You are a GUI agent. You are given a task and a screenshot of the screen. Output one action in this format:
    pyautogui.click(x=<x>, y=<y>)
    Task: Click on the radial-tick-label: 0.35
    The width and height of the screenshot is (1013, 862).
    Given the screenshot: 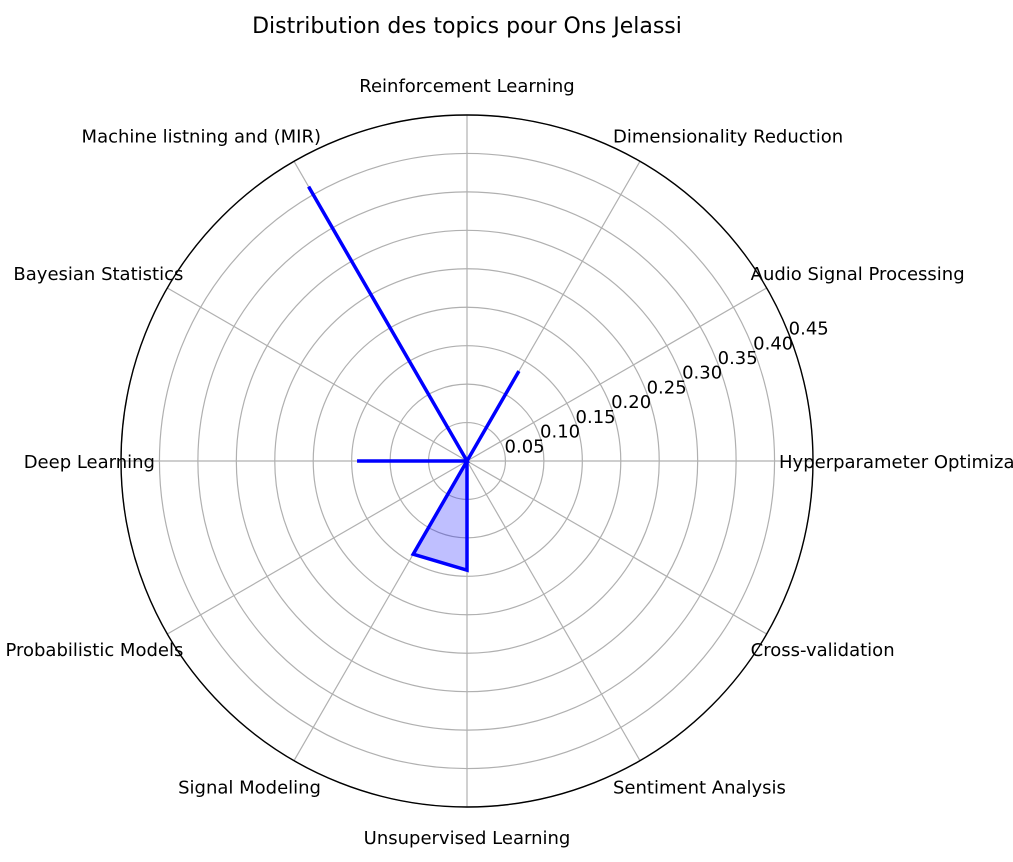 What is the action you would take?
    pyautogui.click(x=738, y=358)
    